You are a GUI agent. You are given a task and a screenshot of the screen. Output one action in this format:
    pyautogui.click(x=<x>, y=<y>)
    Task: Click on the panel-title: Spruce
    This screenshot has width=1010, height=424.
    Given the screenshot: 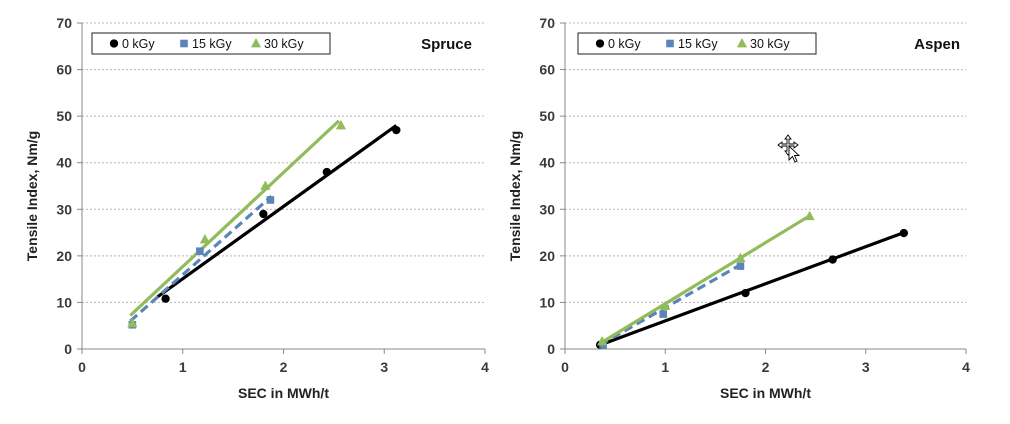 What is the action you would take?
    pyautogui.click(x=446, y=44)
    